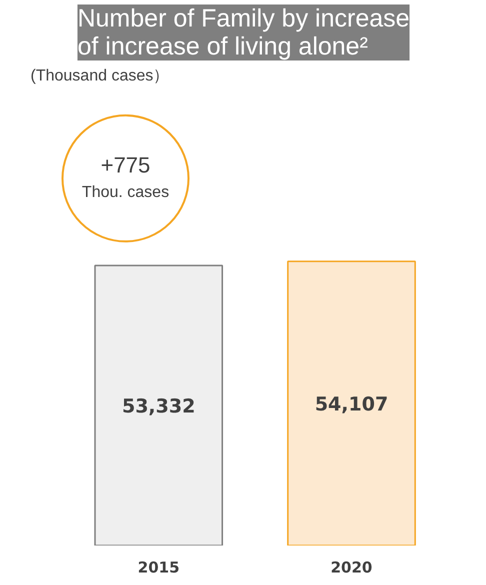 The width and height of the screenshot is (486, 585). I want to click on text: (Thousand cases）, so click(100, 76).